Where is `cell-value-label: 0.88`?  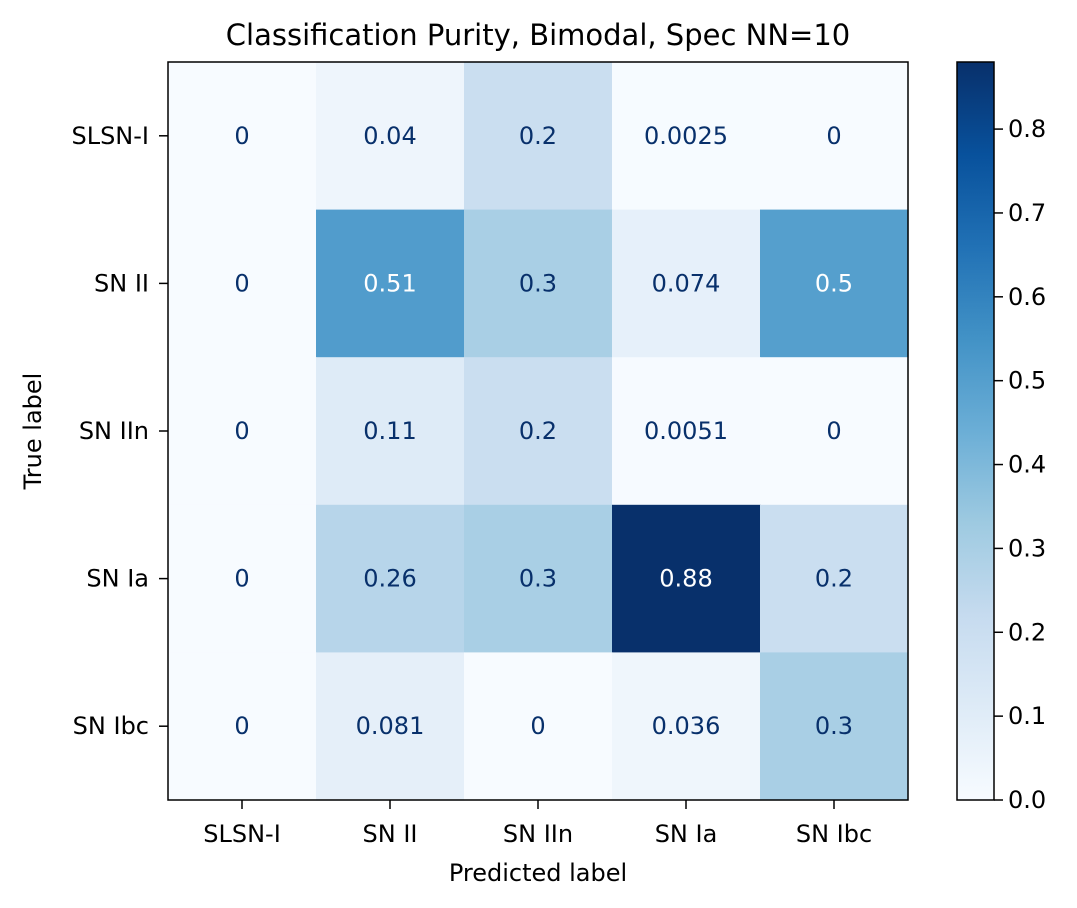 cell-value-label: 0.88 is located at coordinates (685, 579).